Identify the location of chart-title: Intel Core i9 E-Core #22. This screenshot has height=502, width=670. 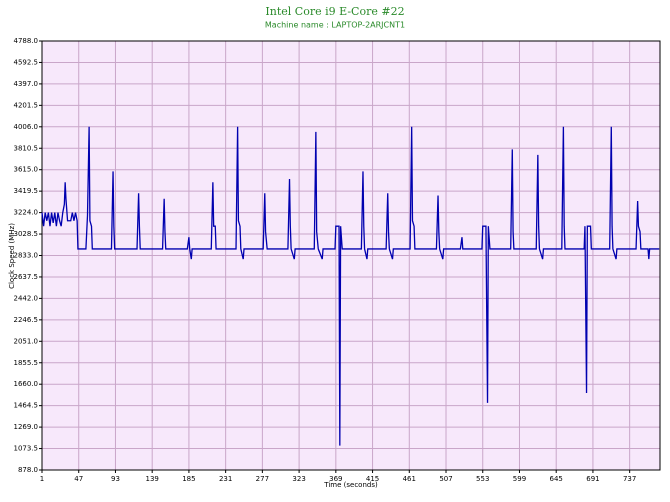
(334, 11).